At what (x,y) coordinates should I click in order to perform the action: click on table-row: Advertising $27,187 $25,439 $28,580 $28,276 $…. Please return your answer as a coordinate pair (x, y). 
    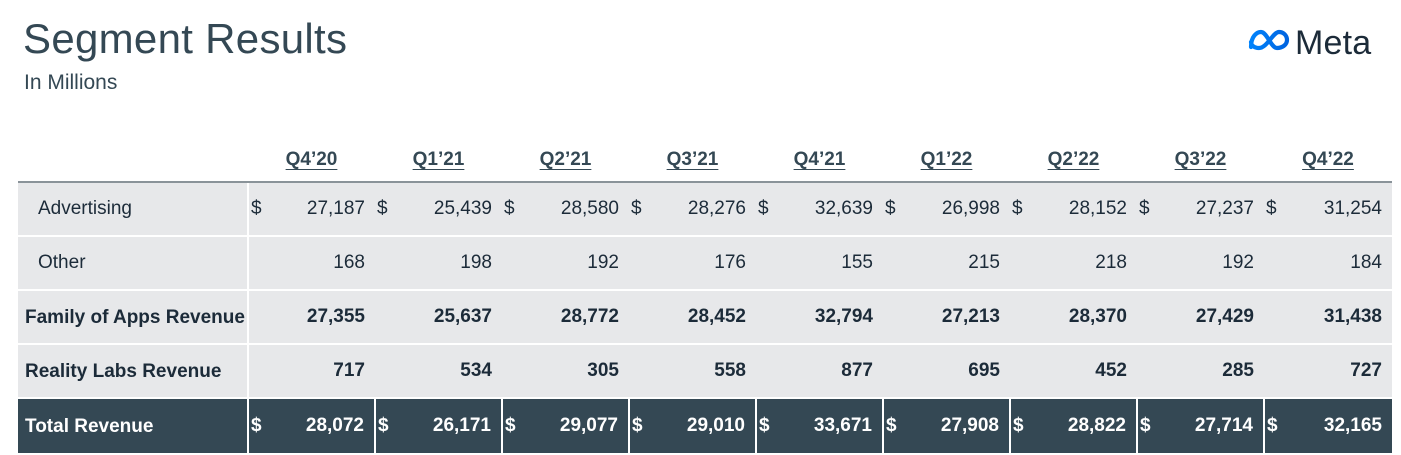
    Looking at the image, I should click on (705, 209).